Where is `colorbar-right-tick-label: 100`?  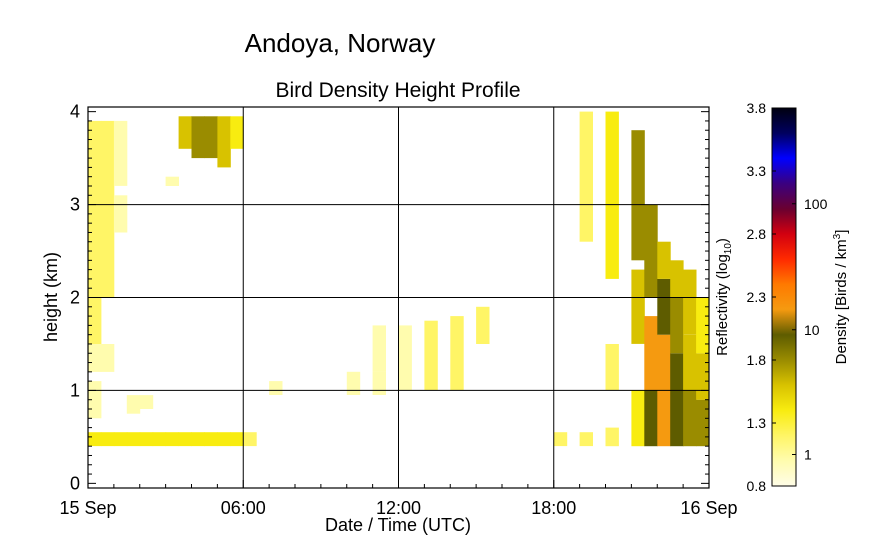
colorbar-right-tick-label: 100 is located at coordinates (816, 204).